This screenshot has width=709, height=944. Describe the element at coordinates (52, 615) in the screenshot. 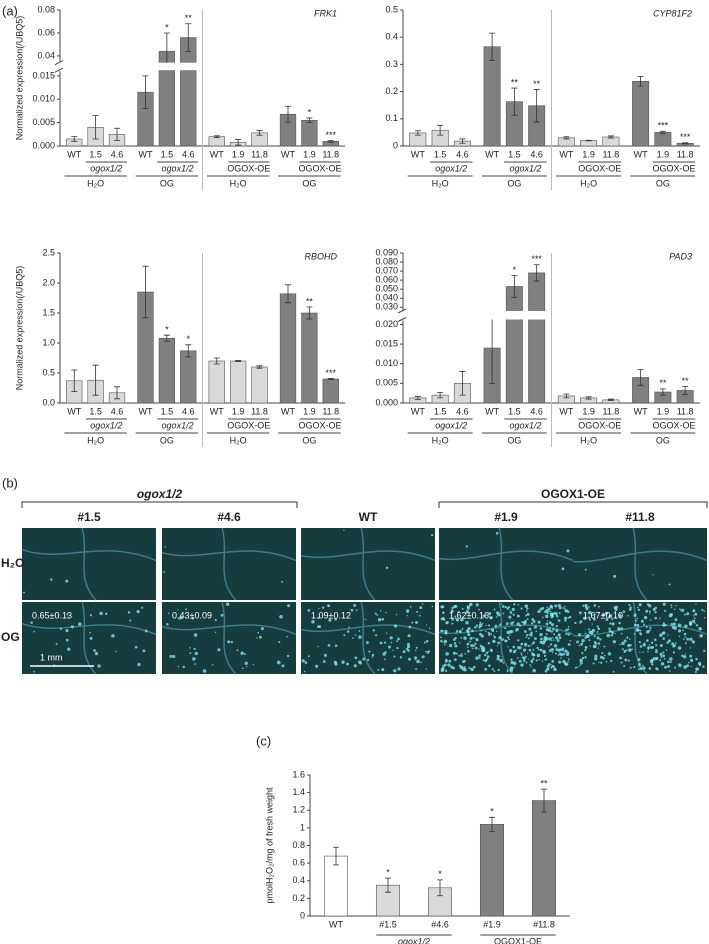

I see `measurement: 0.65±0.13` at that location.